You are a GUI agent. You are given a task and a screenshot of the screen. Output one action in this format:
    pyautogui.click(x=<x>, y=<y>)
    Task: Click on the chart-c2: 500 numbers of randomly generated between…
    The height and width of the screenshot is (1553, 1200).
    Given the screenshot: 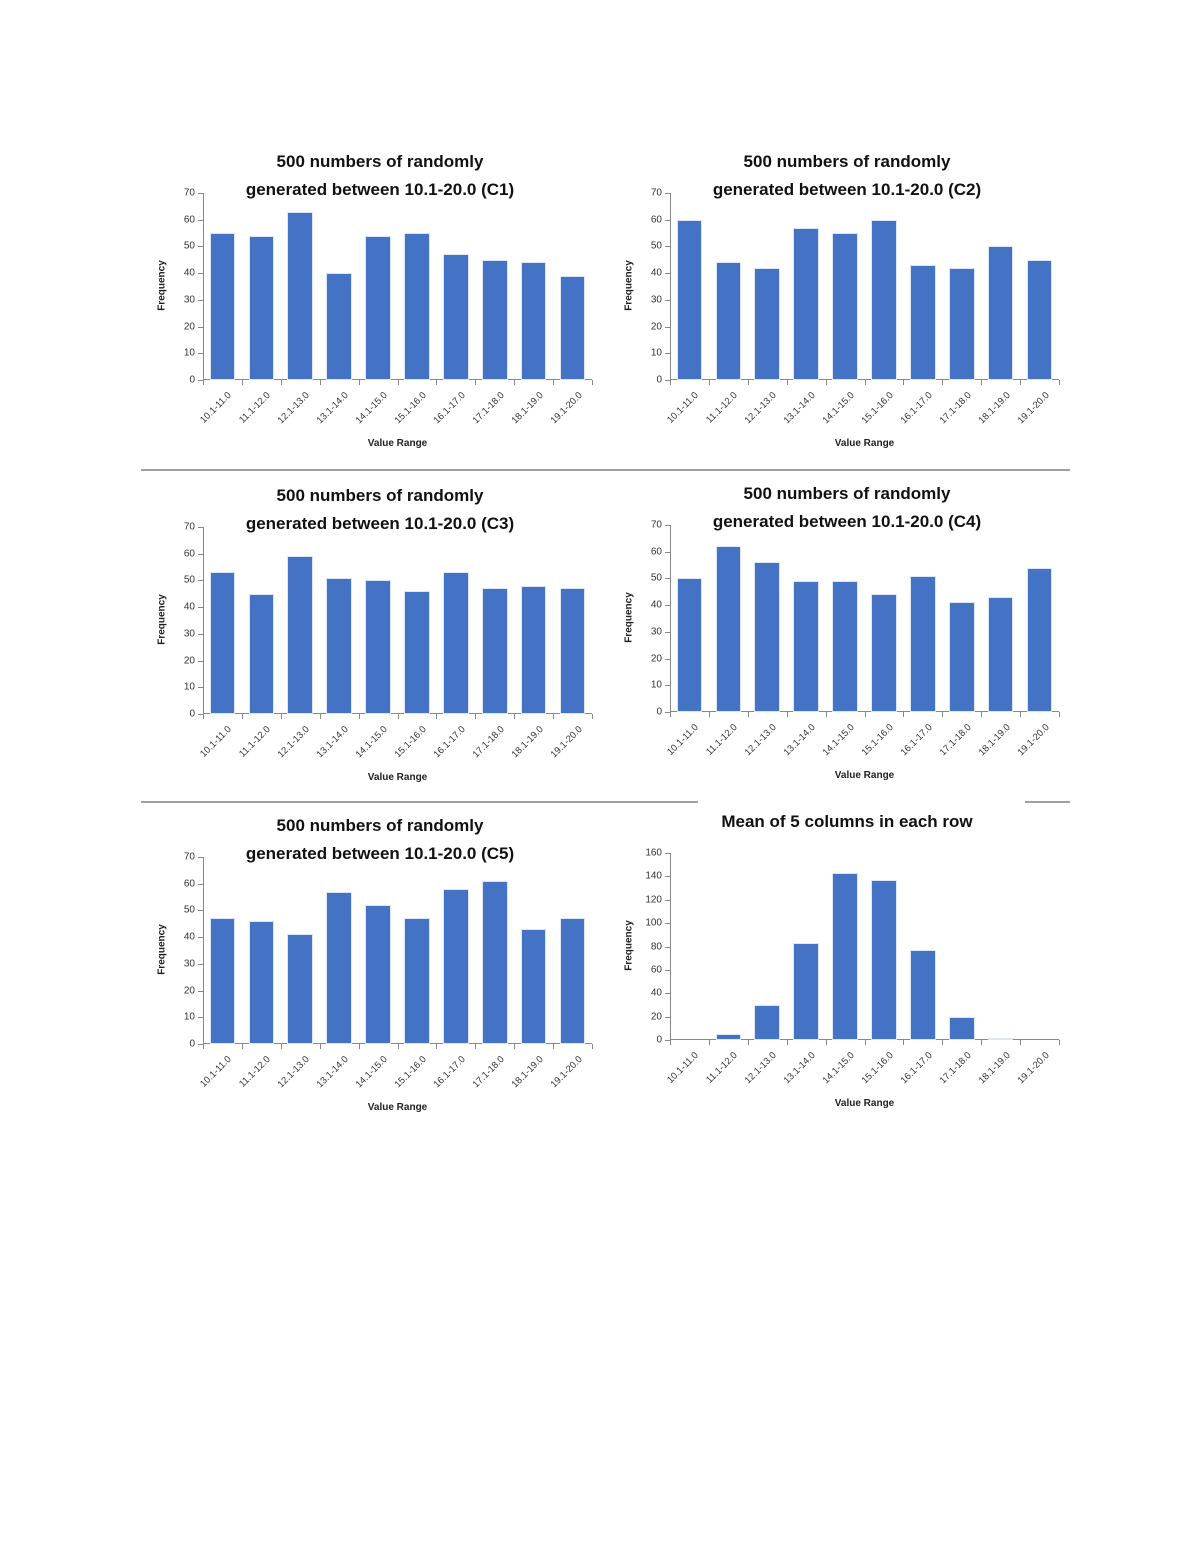 What is the action you would take?
    pyautogui.click(x=847, y=308)
    